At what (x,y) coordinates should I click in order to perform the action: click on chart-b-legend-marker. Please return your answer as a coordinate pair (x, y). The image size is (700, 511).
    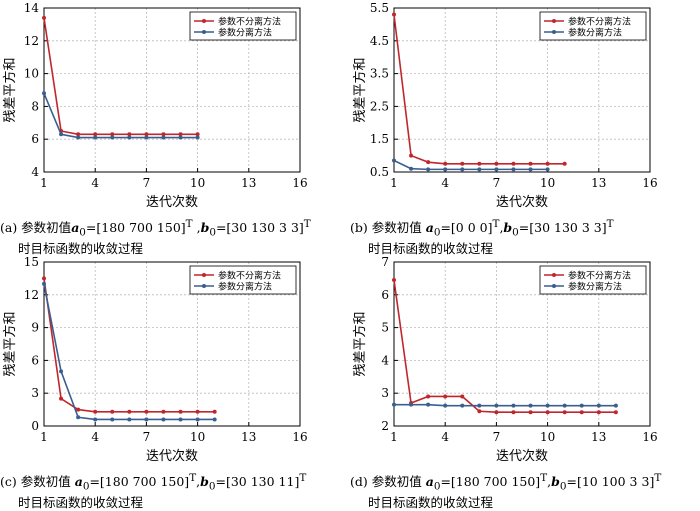
    Looking at the image, I should click on (554, 32).